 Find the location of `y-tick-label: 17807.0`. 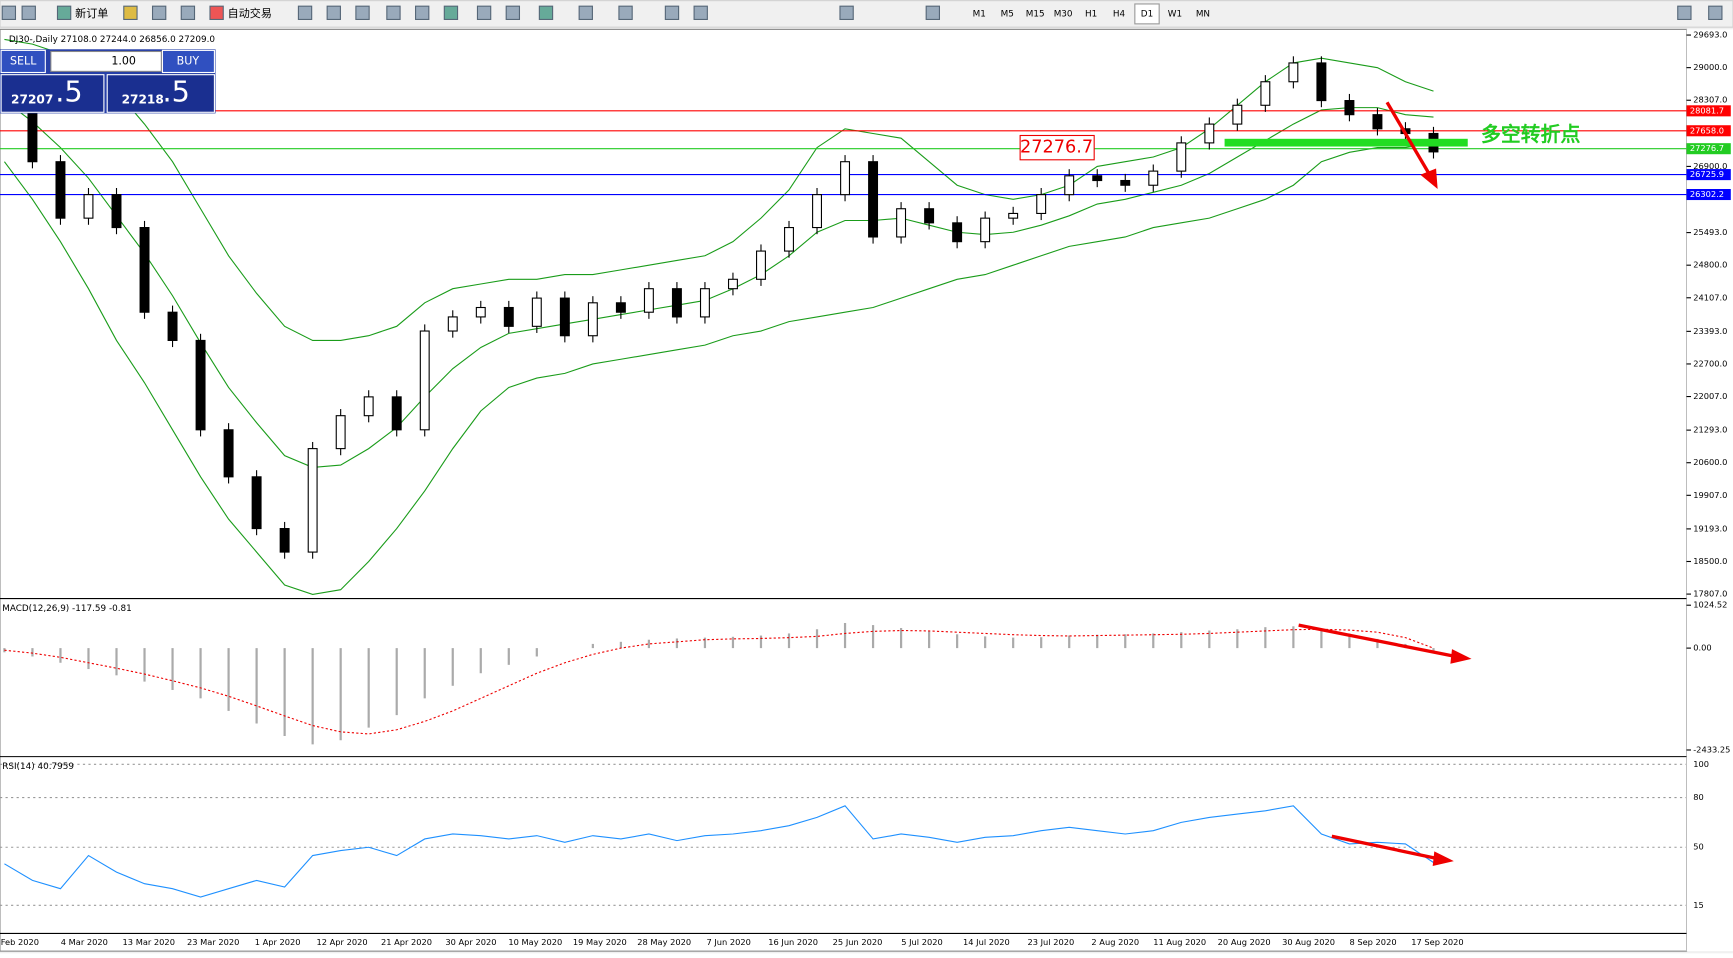

y-tick-label: 17807.0 is located at coordinates (1710, 594).